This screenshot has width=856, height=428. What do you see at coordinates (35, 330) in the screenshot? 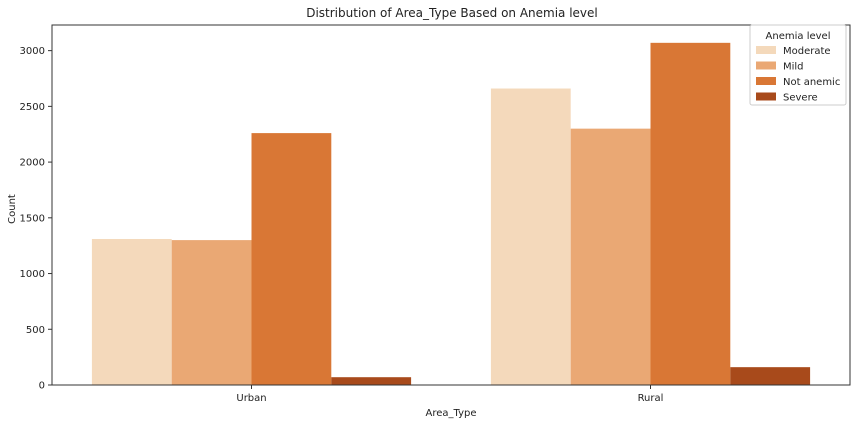
I see `y-tick-label: 500` at bounding box center [35, 330].